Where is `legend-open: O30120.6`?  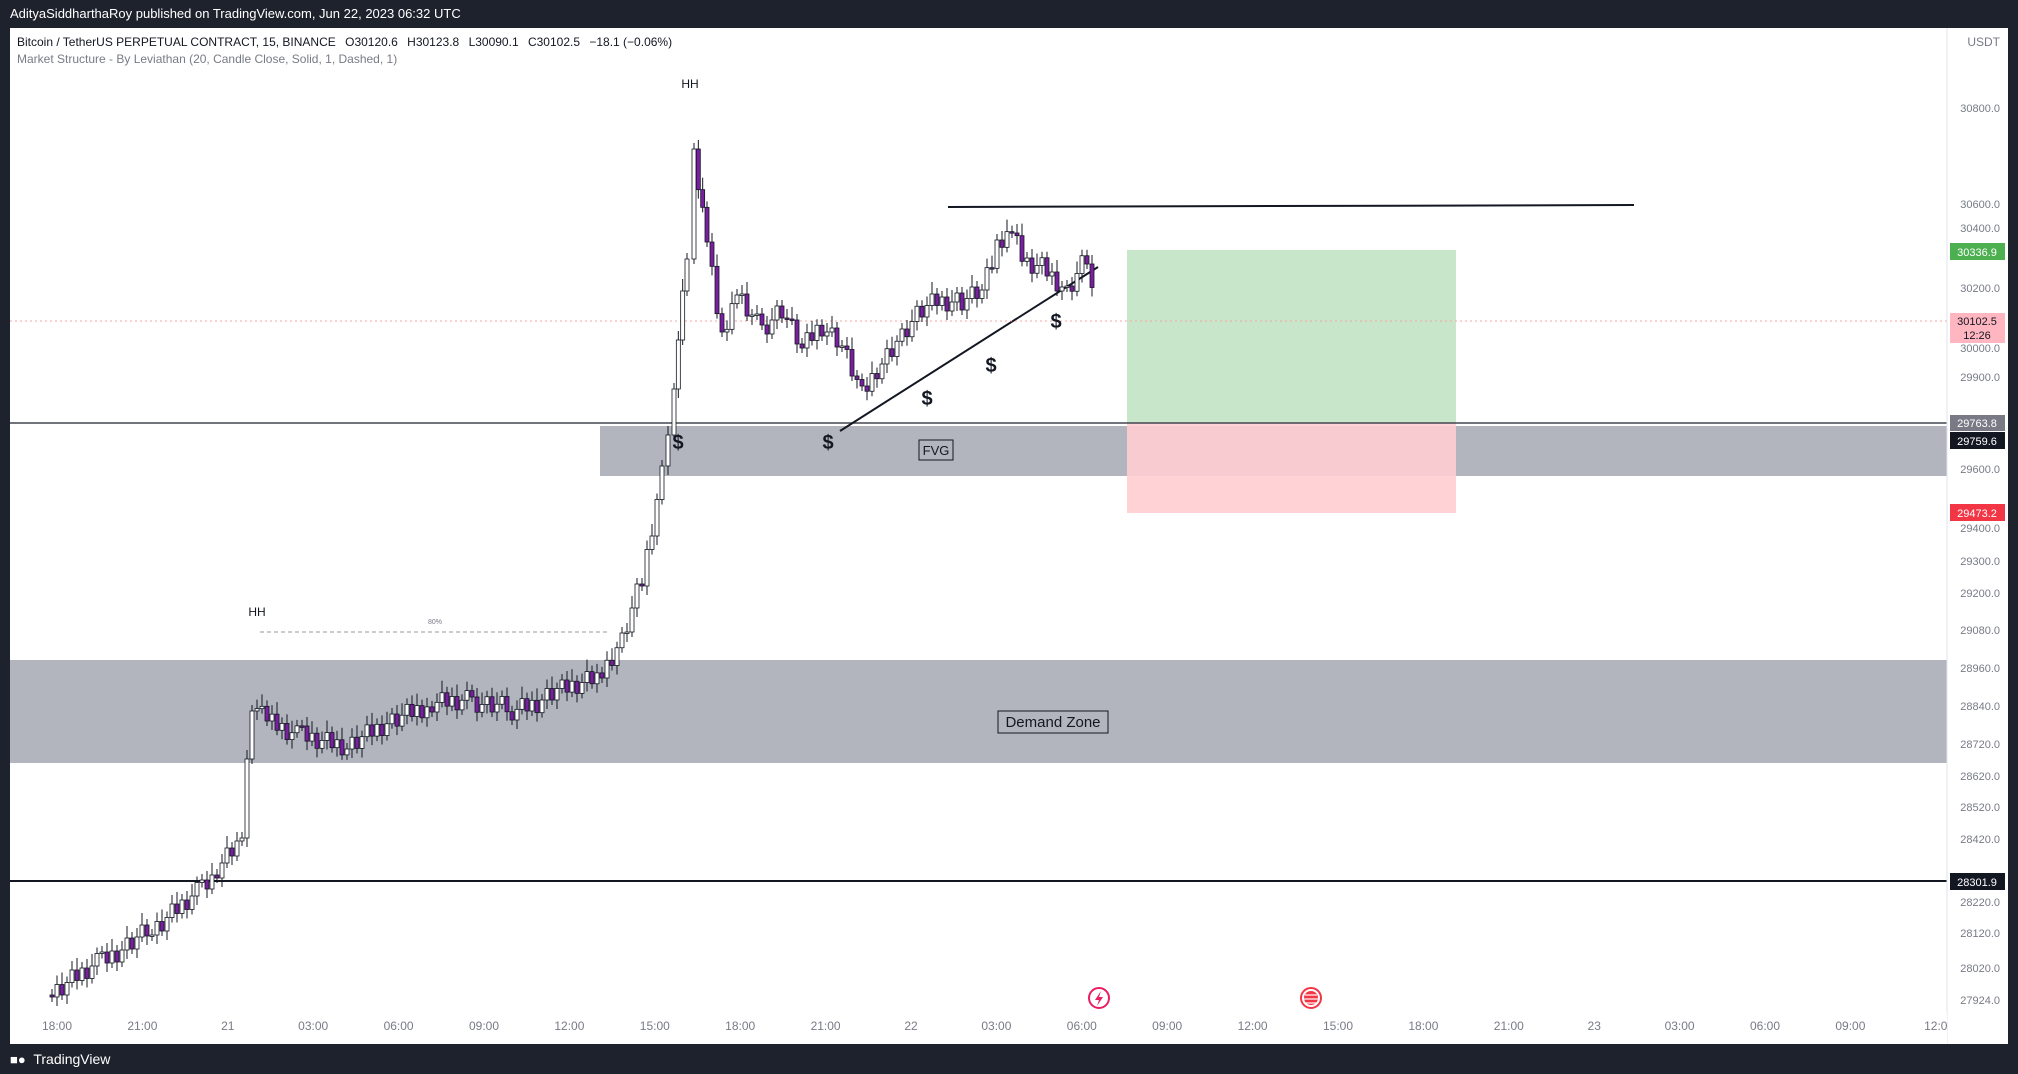
legend-open: O30120.6 is located at coordinates (371, 42).